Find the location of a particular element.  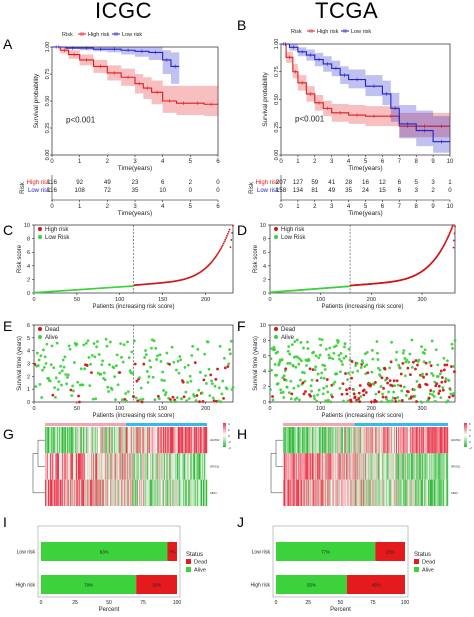

x-tick-label: 50 is located at coordinates (109, 603).